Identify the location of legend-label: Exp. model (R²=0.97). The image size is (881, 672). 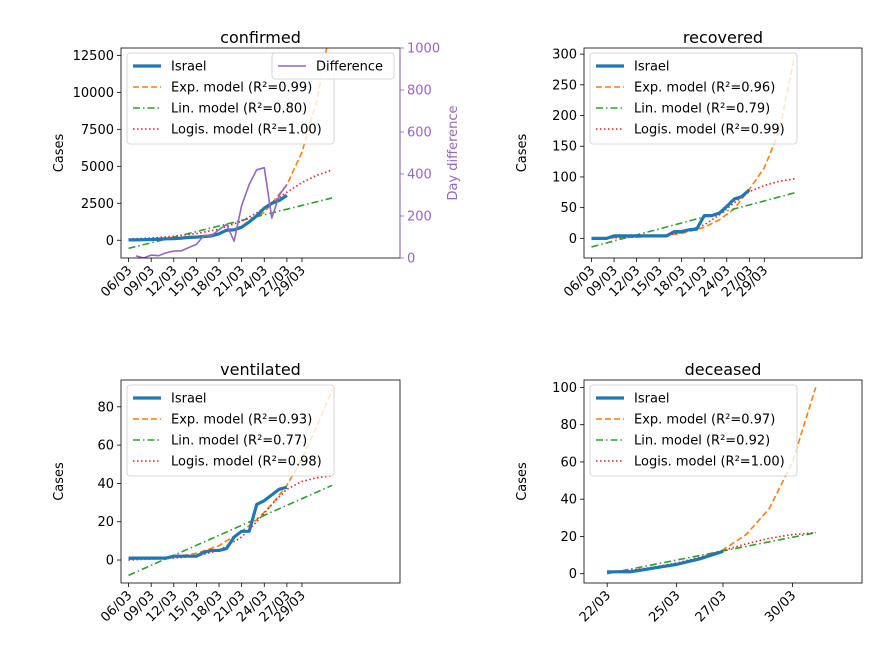
(704, 420).